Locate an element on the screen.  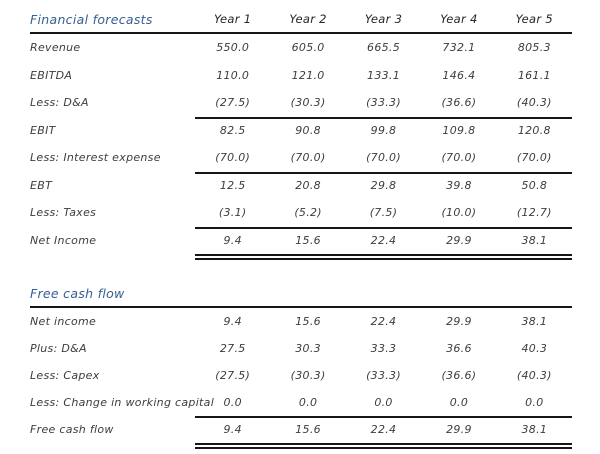
row-values: 27.5 30.3 33.3 36.6 40.3 is located at coordinates (383, 348).